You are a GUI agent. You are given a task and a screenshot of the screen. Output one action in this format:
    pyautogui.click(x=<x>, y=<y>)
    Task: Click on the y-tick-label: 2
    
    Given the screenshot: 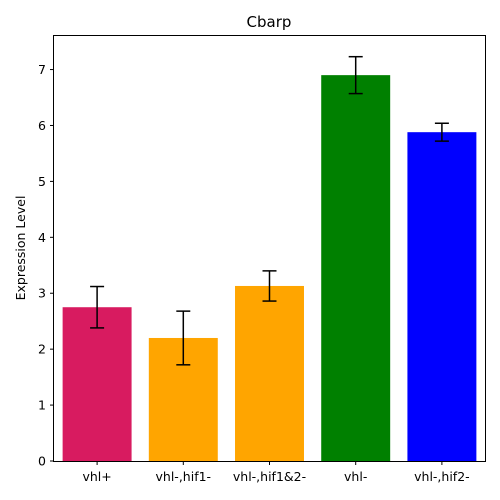 What is the action you would take?
    pyautogui.click(x=42, y=349)
    